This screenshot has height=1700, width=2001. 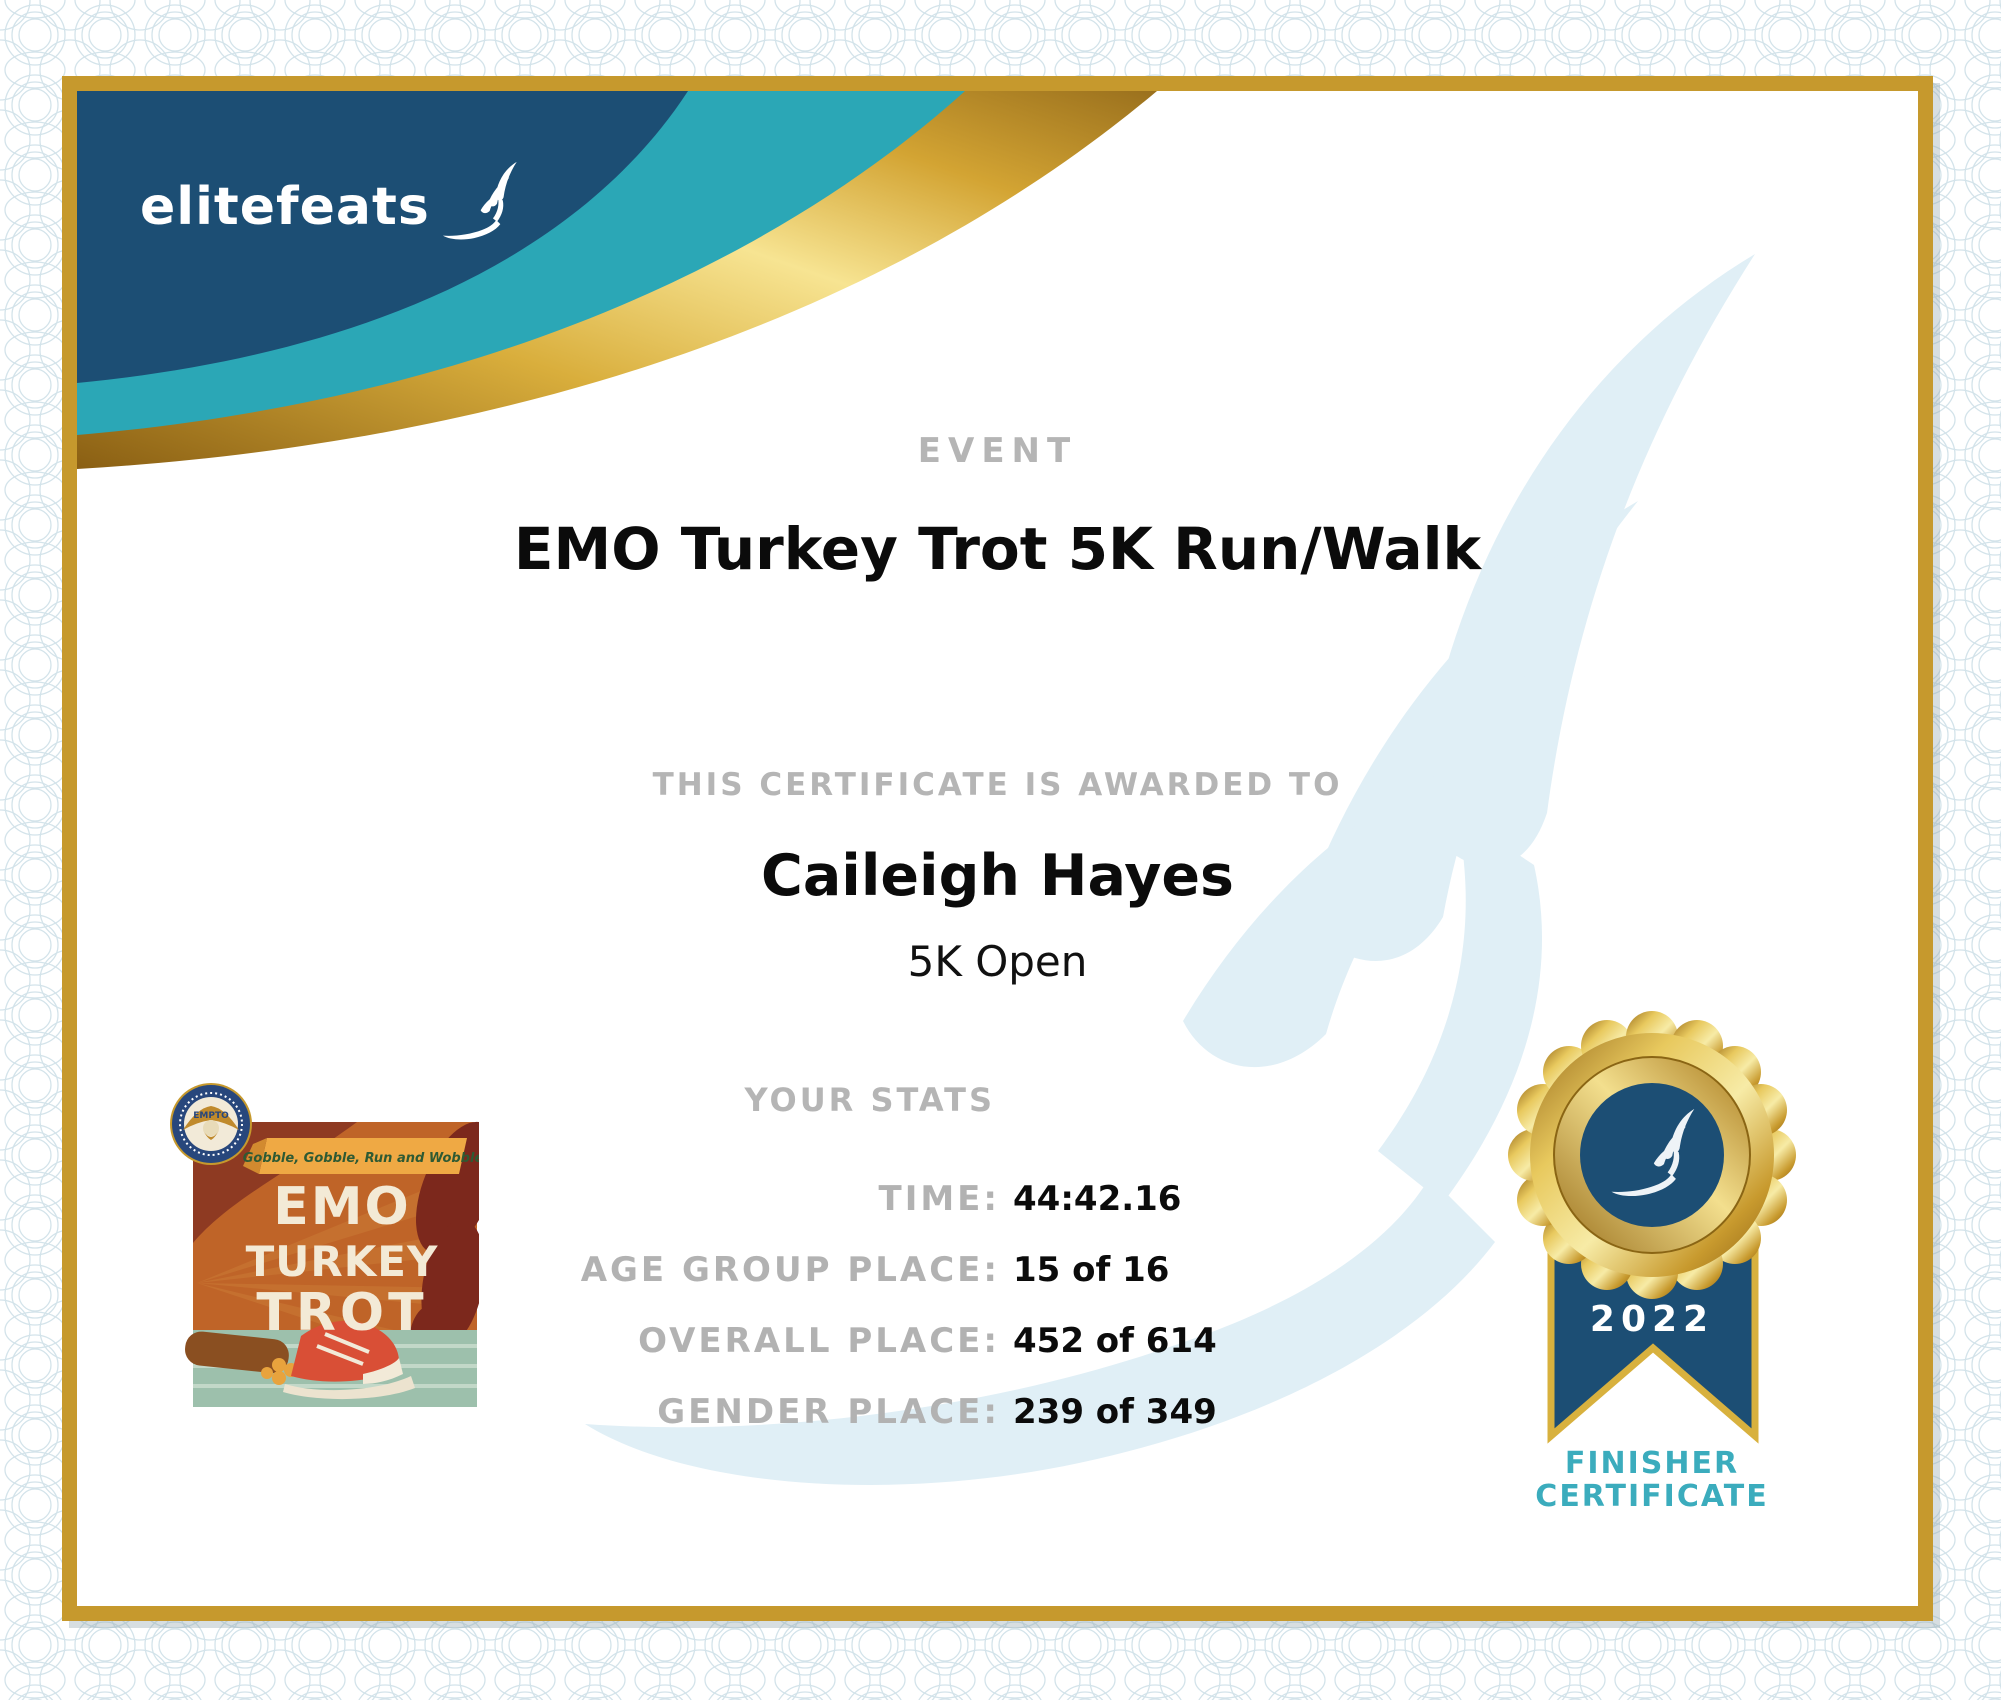 I want to click on medal-year: 2022, so click(x=1652, y=1319).